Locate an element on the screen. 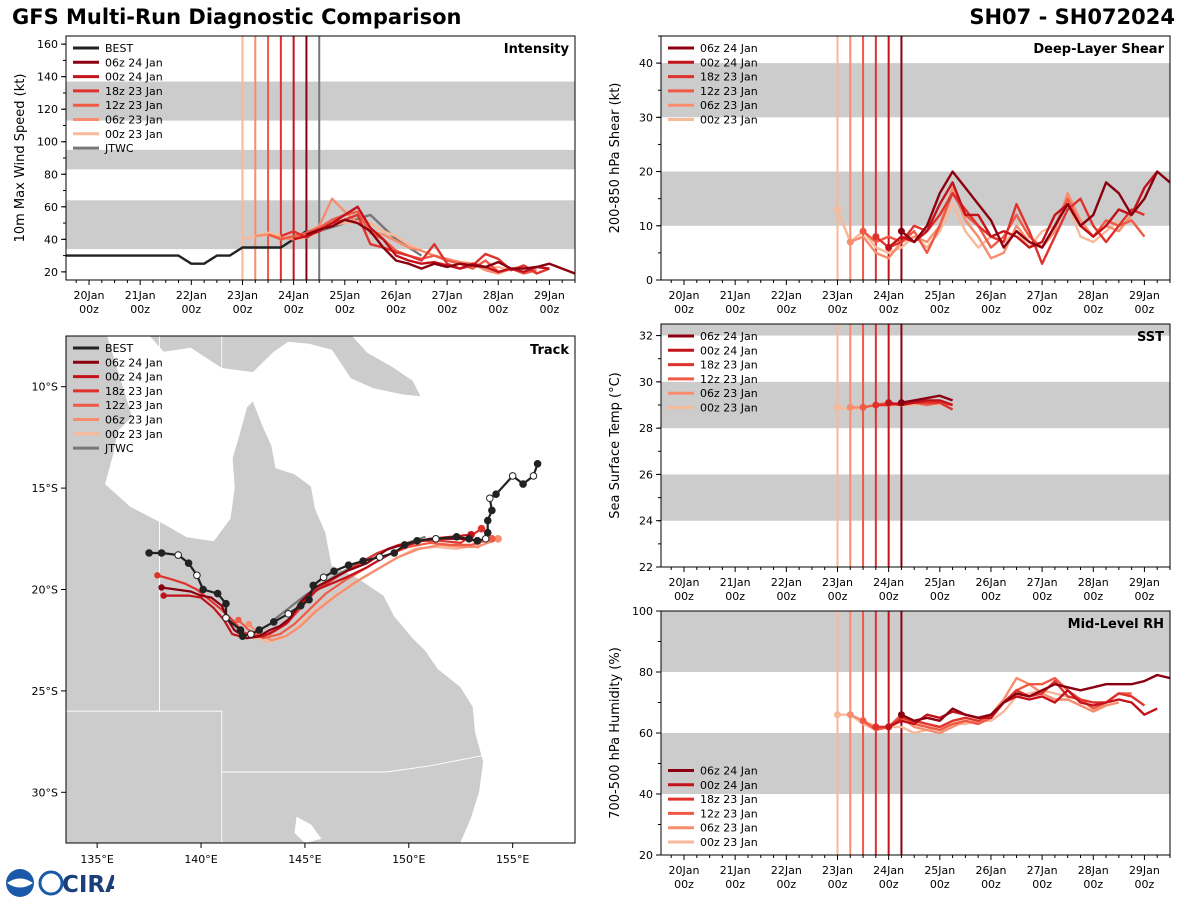 This screenshot has width=1200, height=900. rh-xtick-date: 20Jan is located at coordinates (684, 870).